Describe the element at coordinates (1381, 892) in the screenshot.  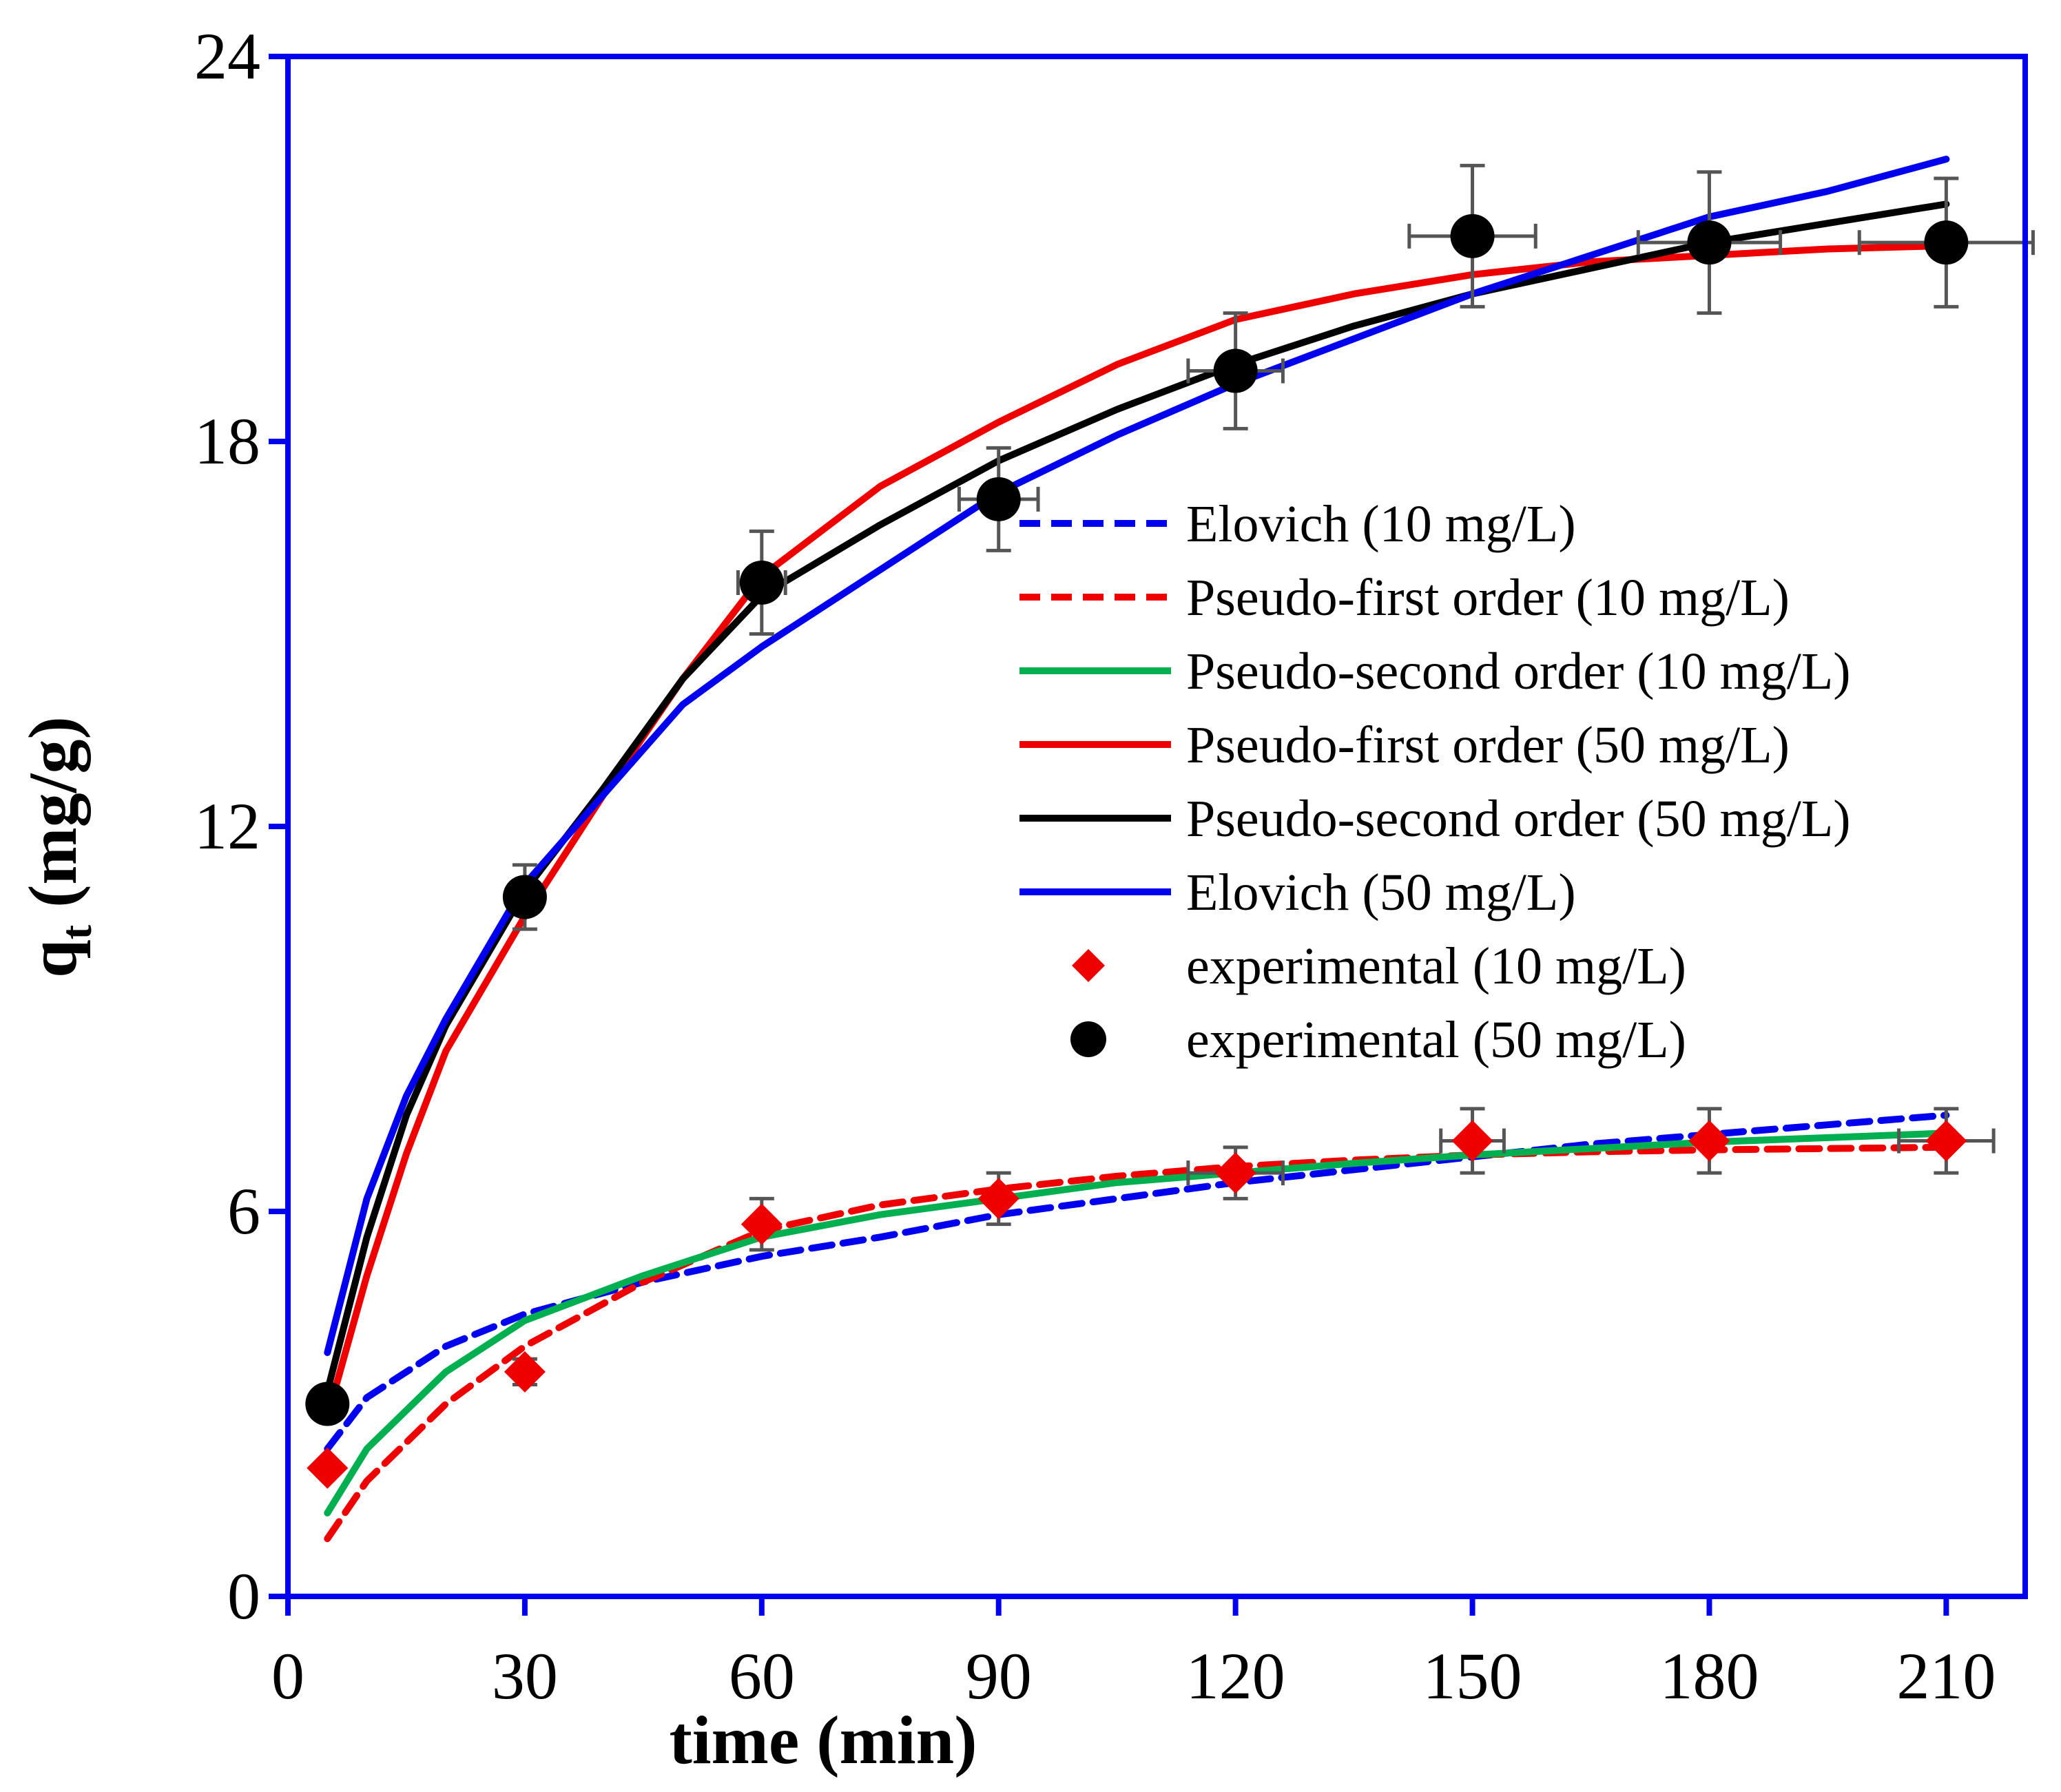
I see `legend-label: Elovich (50 mg/L)` at that location.